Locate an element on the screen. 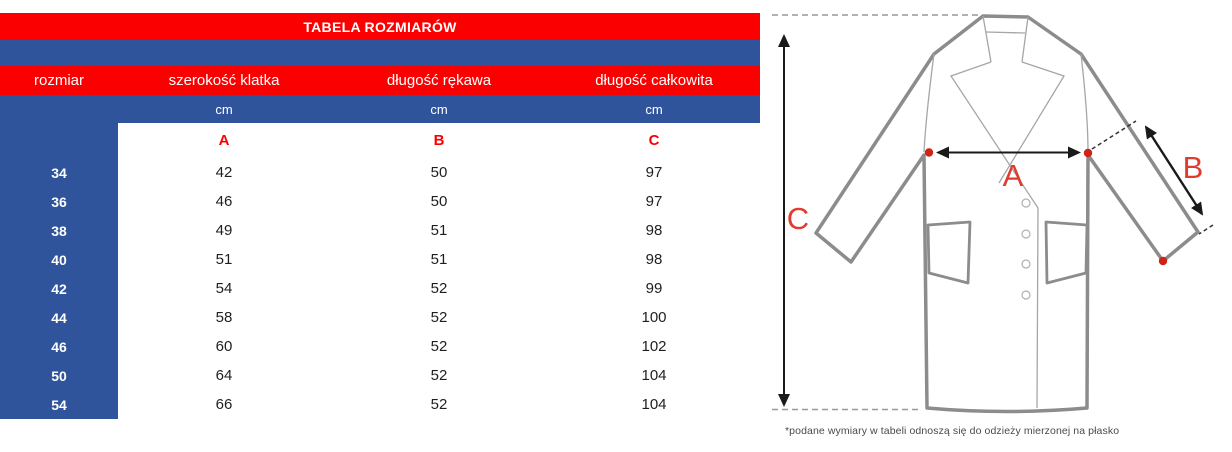 Image resolution: width=1232 pixels, height=452 pixels. coat-collar-edge-left is located at coordinates (987, 39).